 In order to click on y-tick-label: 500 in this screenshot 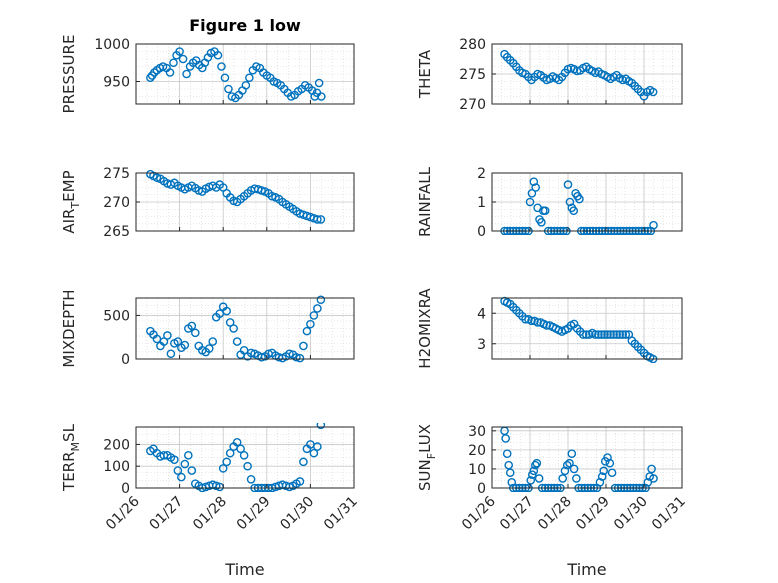, I will do `click(116, 316)`.